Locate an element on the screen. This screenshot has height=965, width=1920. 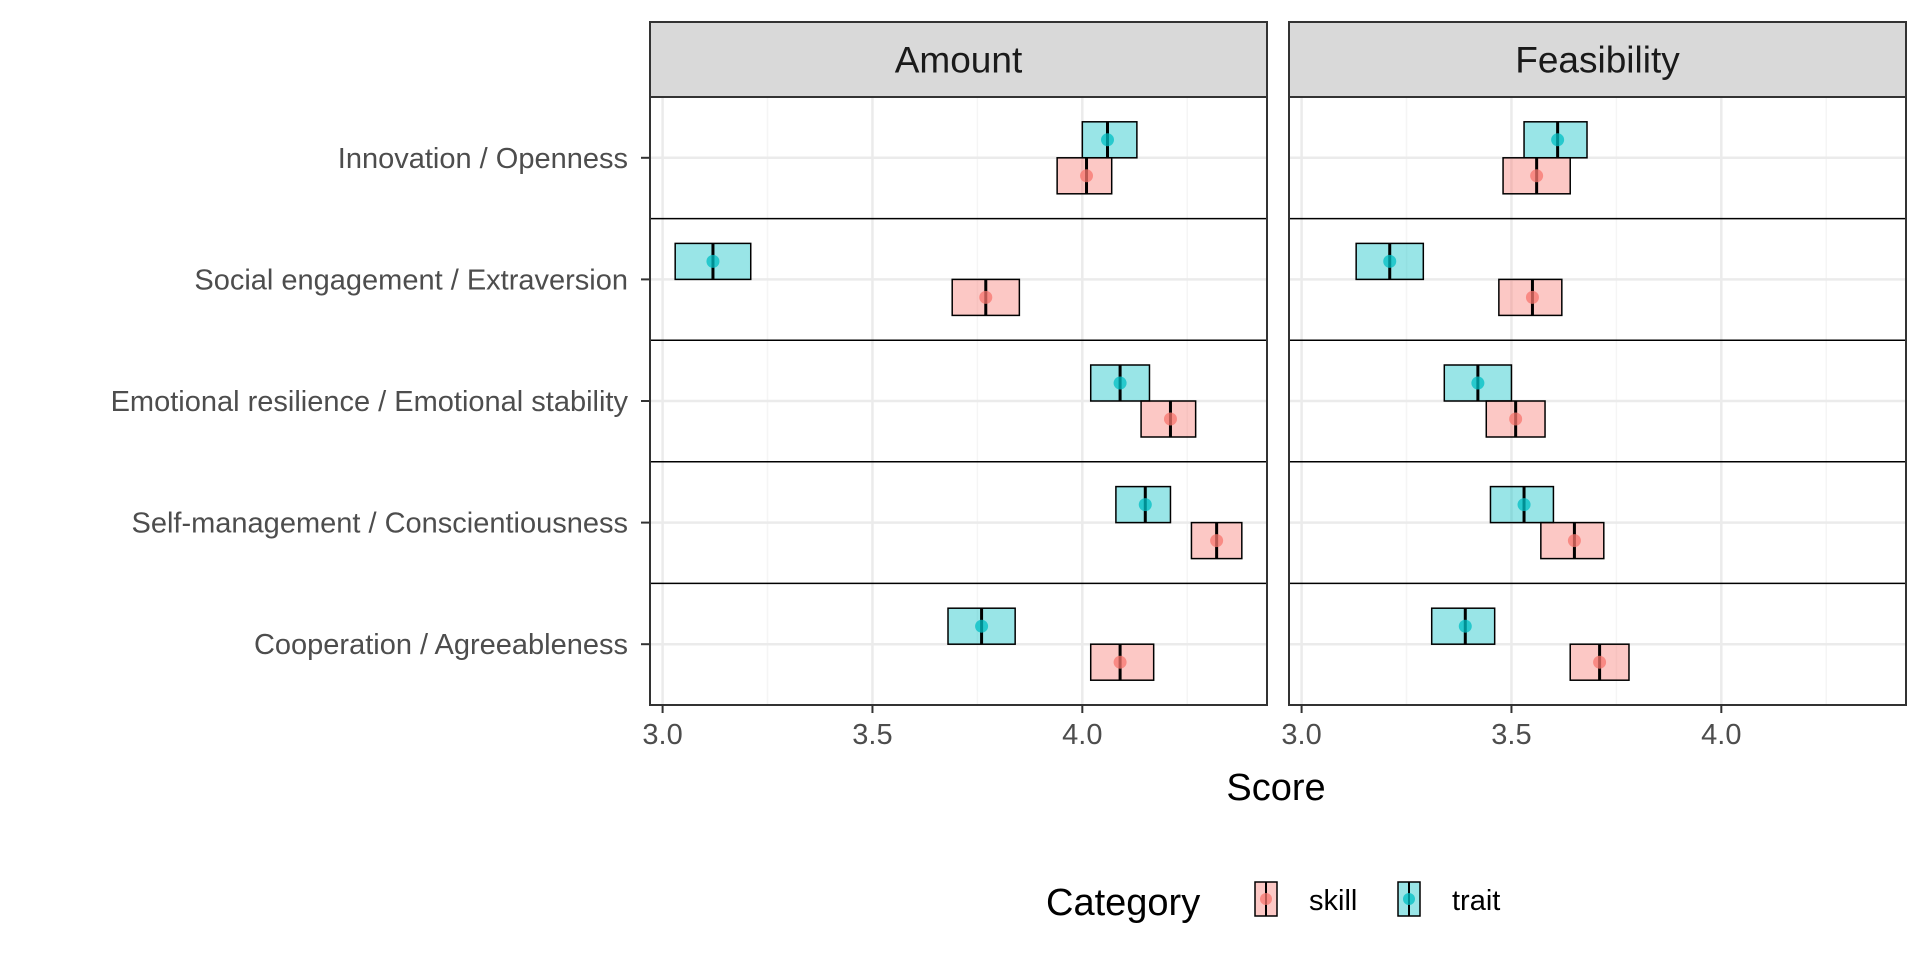
category-label: Innovation / Openness is located at coordinates (483, 159).